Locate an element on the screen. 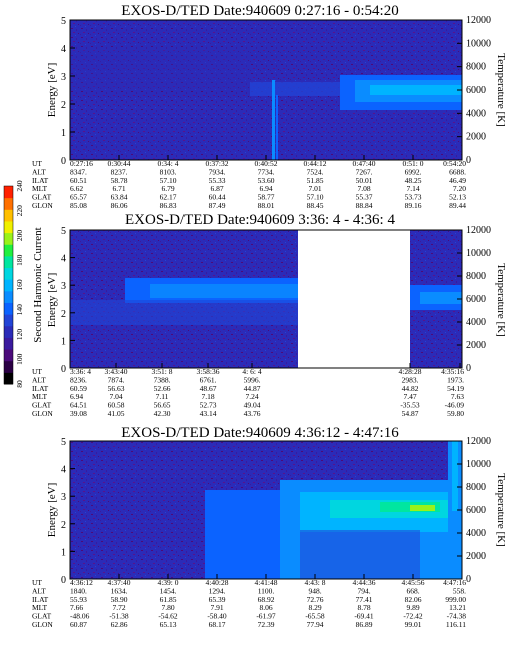 This screenshot has width=505, height=654. ephemeris-ut-value: 0:51: 0 is located at coordinates (412, 163).